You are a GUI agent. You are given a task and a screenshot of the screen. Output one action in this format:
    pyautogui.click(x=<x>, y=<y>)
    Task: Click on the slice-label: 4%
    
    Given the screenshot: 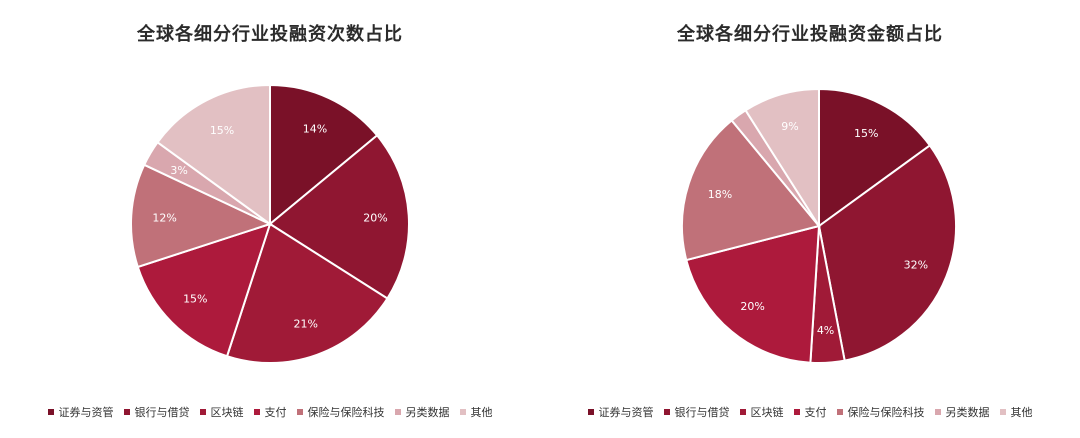 What is the action you would take?
    pyautogui.click(x=825, y=330)
    